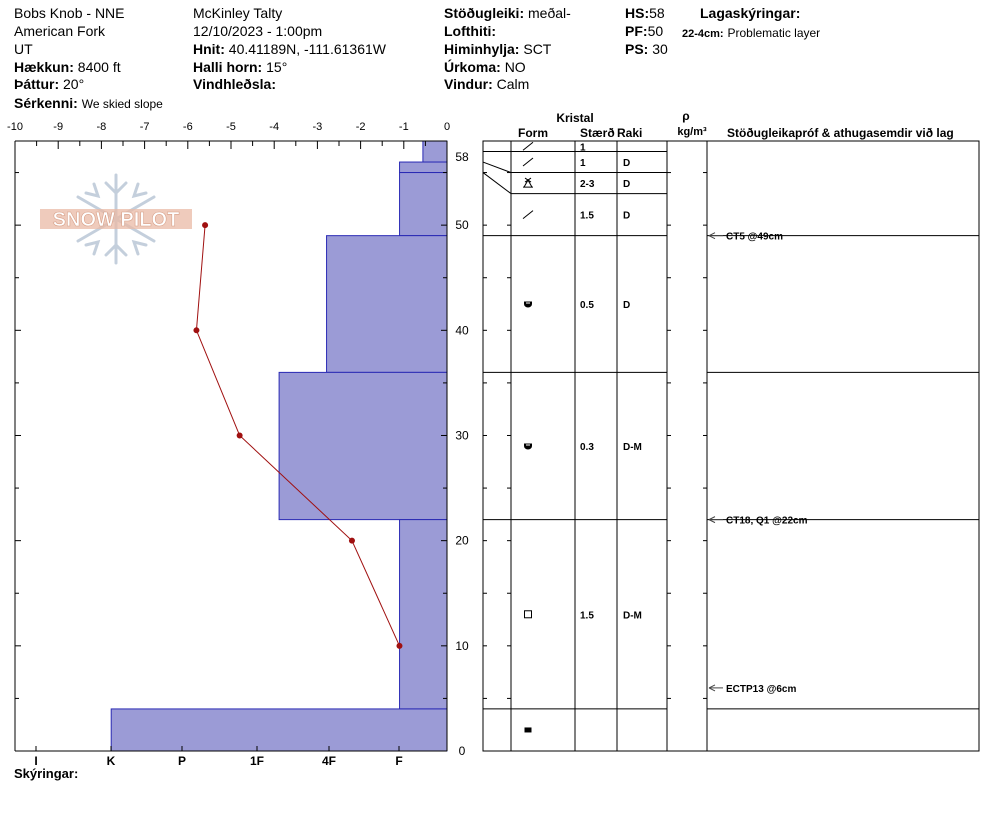  I want to click on crystal-size: 2-3, so click(587, 184).